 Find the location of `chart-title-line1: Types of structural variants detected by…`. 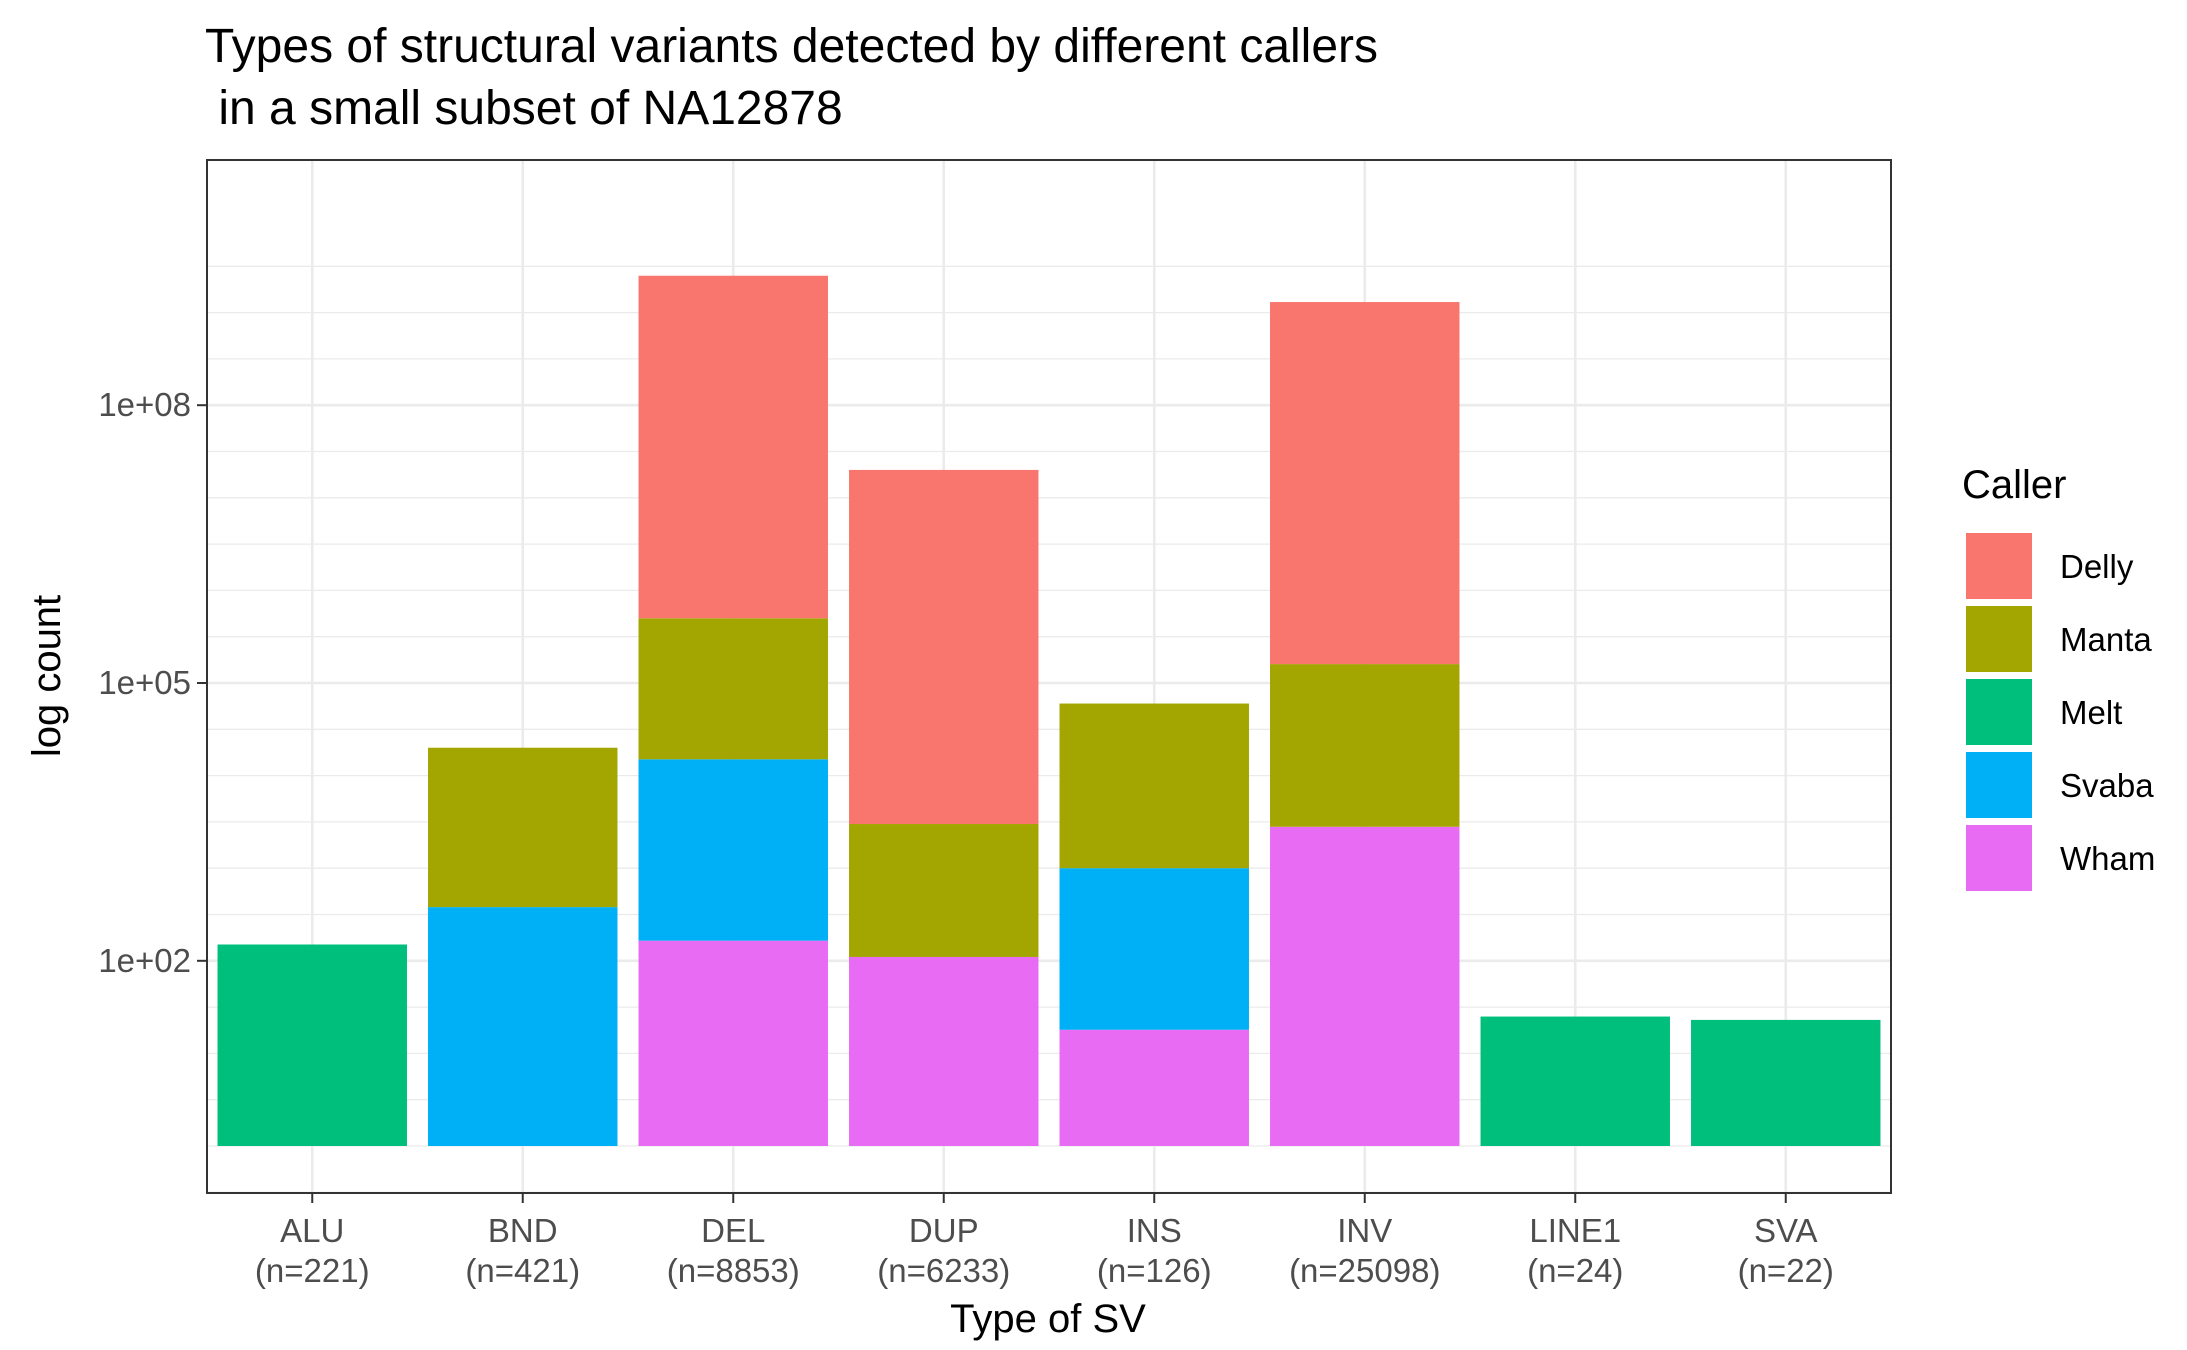

chart-title-line1: Types of structural variants detected by… is located at coordinates (791, 46).